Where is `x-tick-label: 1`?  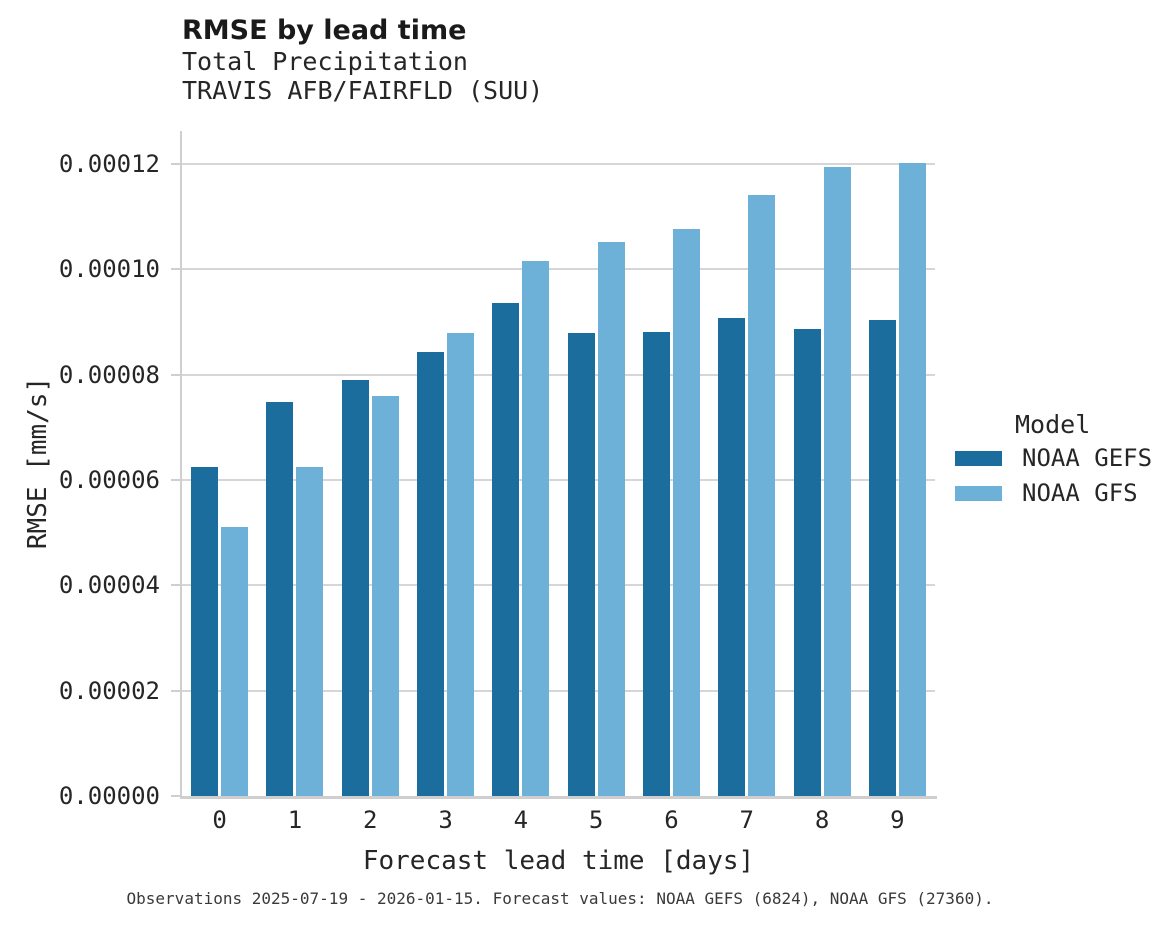 x-tick-label: 1 is located at coordinates (295, 820).